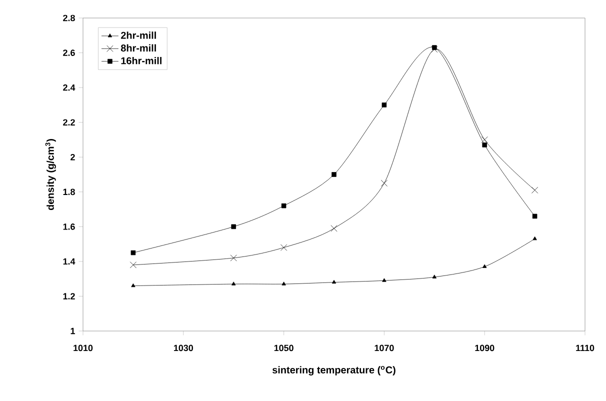  I want to click on x-tick-label: 1110, so click(585, 348).